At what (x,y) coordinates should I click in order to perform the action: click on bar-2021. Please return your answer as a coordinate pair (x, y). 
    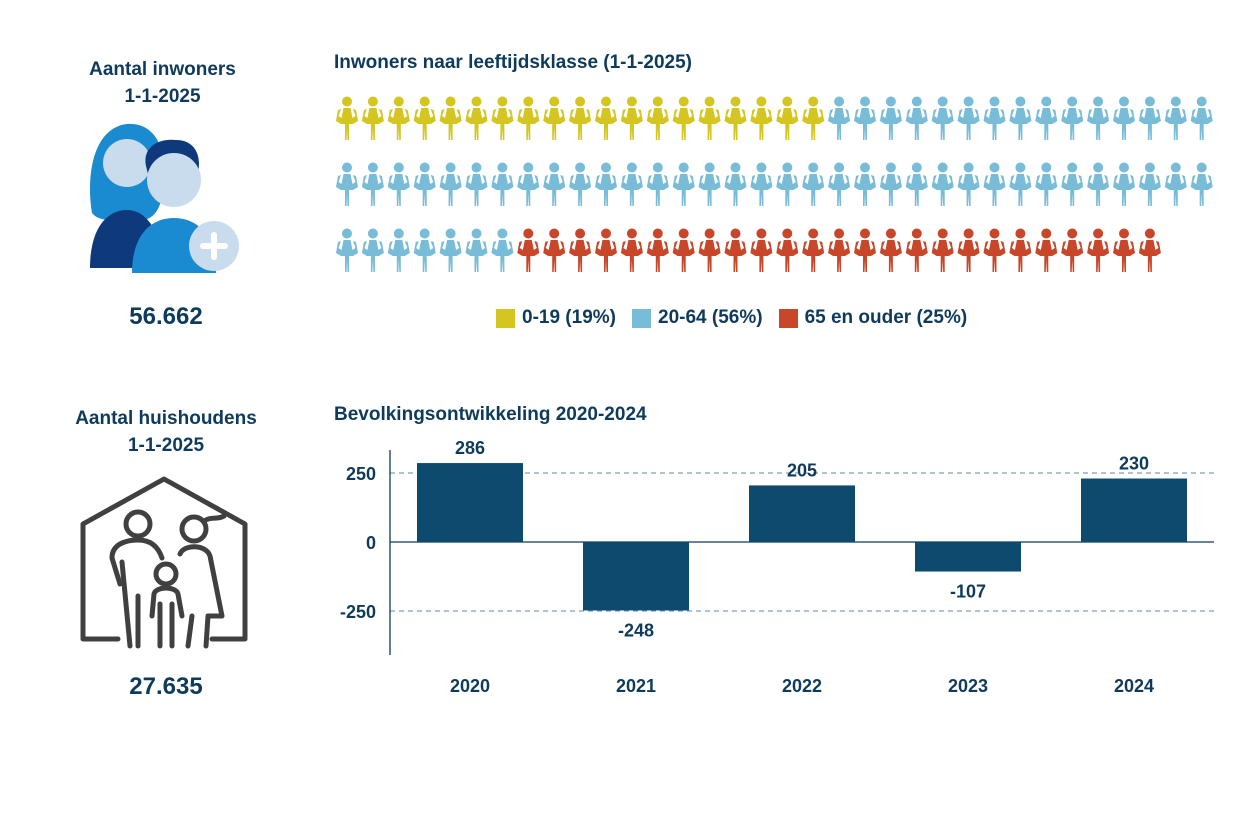
    Looking at the image, I should click on (636, 576).